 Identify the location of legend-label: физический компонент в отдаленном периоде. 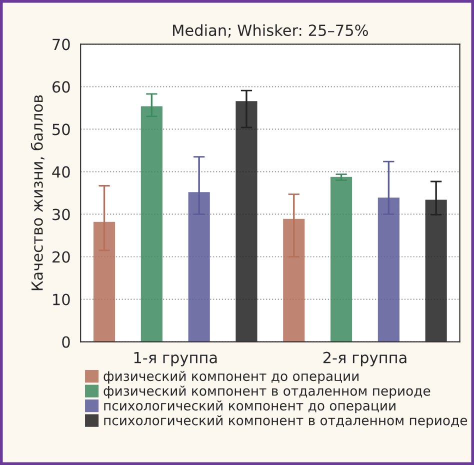
(267, 392).